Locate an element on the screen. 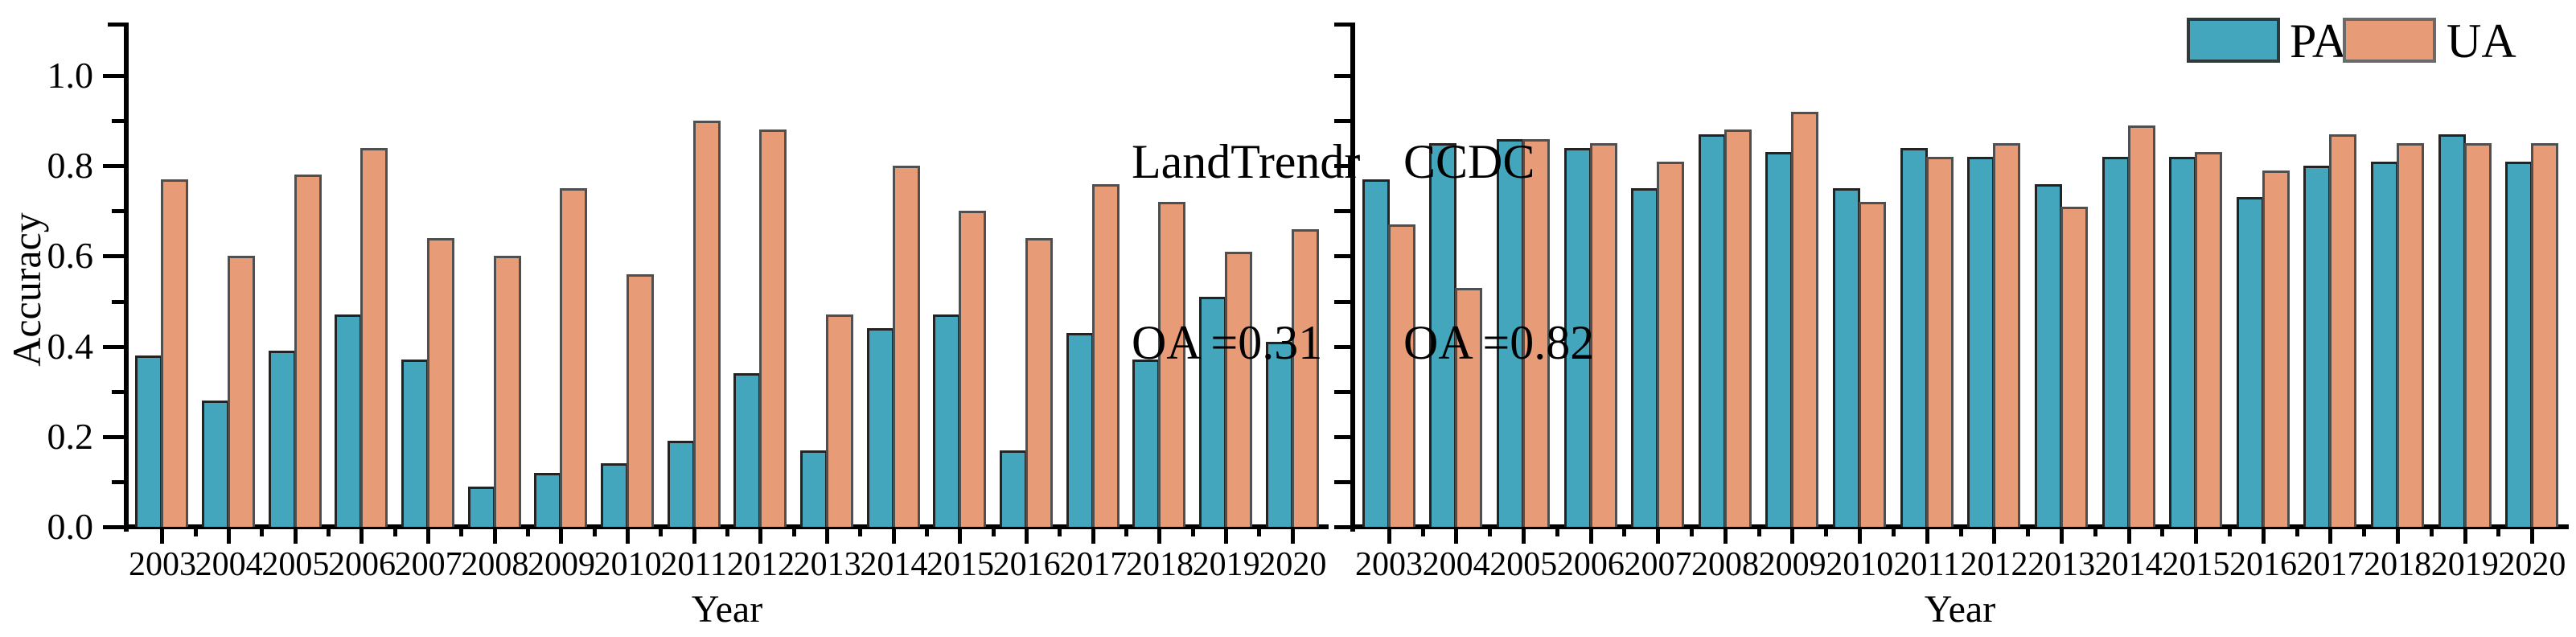 This screenshot has height=637, width=2576. y-axis-spine is located at coordinates (1352, 277).